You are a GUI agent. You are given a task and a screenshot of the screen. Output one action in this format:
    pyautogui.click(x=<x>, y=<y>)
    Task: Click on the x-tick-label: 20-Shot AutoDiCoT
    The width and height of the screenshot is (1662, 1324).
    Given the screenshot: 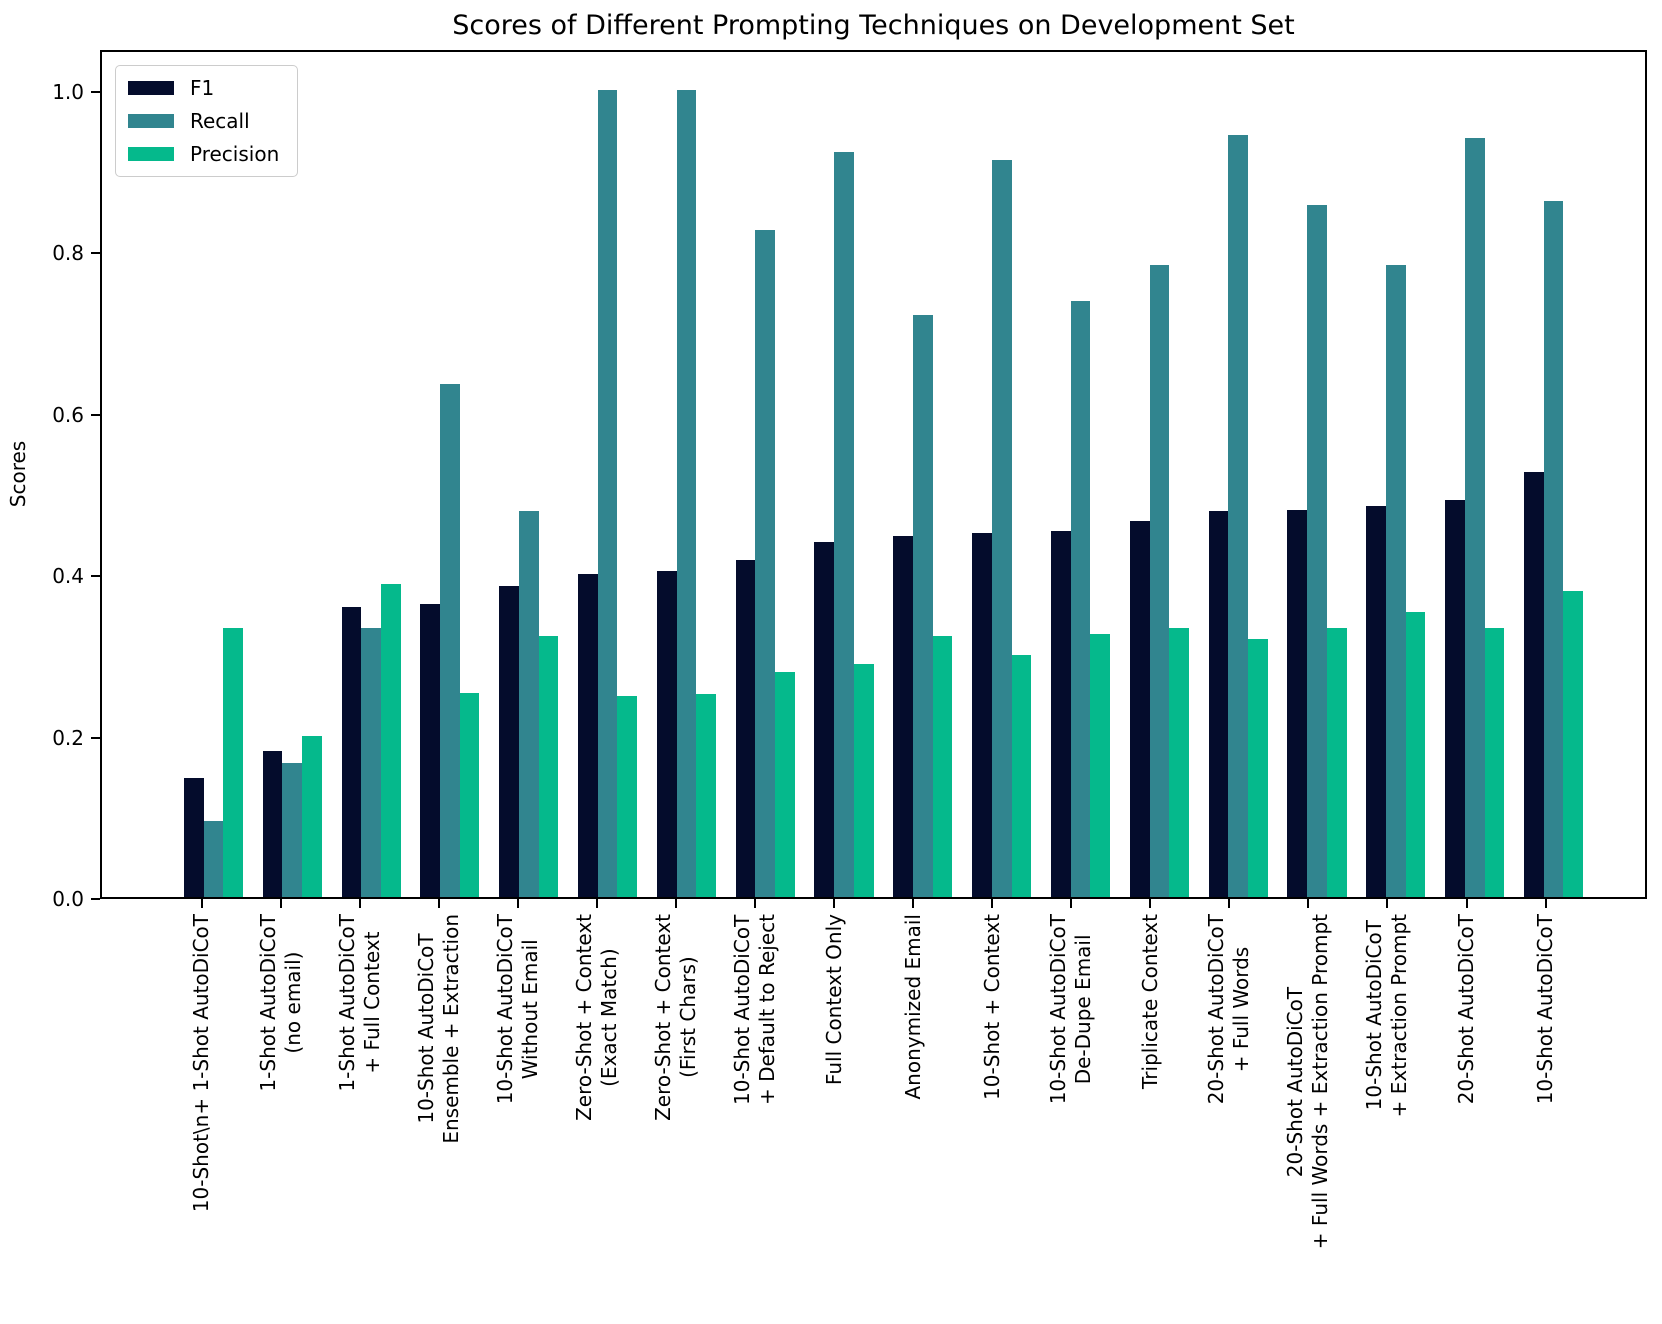 What is the action you would take?
    pyautogui.click(x=1466, y=1009)
    